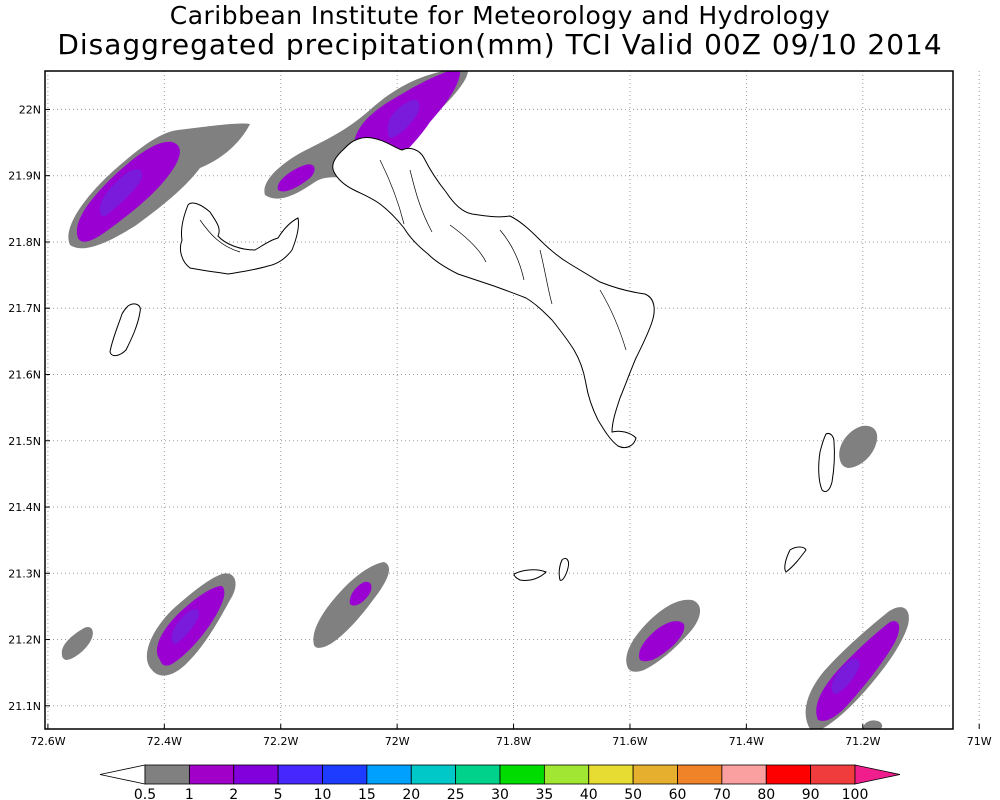  Describe the element at coordinates (278, 793) in the screenshot. I see `colorbar-label: 5` at that location.